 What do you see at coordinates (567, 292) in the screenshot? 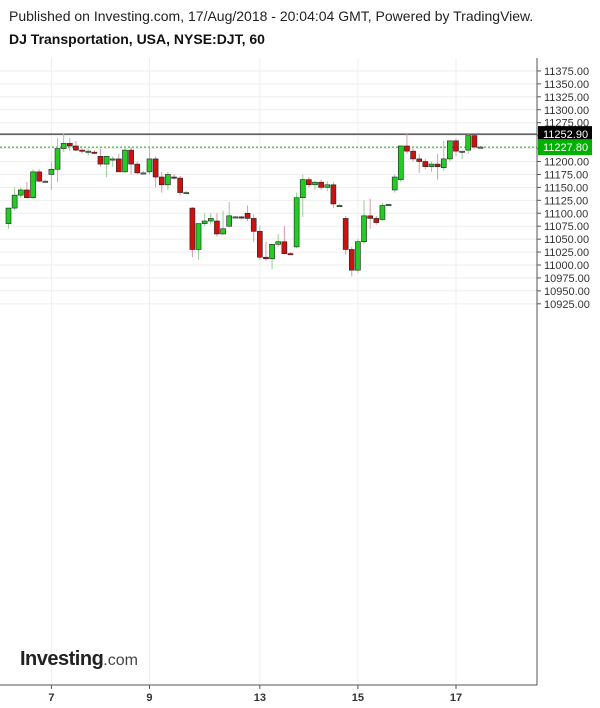
I see `y-tick-label: 10950.00` at bounding box center [567, 292].